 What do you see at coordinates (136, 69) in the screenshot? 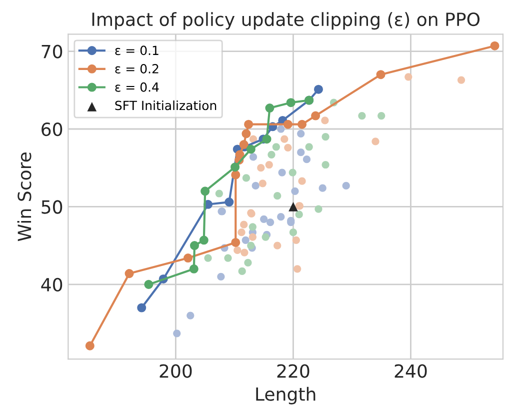
I see `legend-label: ε = 0.2` at bounding box center [136, 69].